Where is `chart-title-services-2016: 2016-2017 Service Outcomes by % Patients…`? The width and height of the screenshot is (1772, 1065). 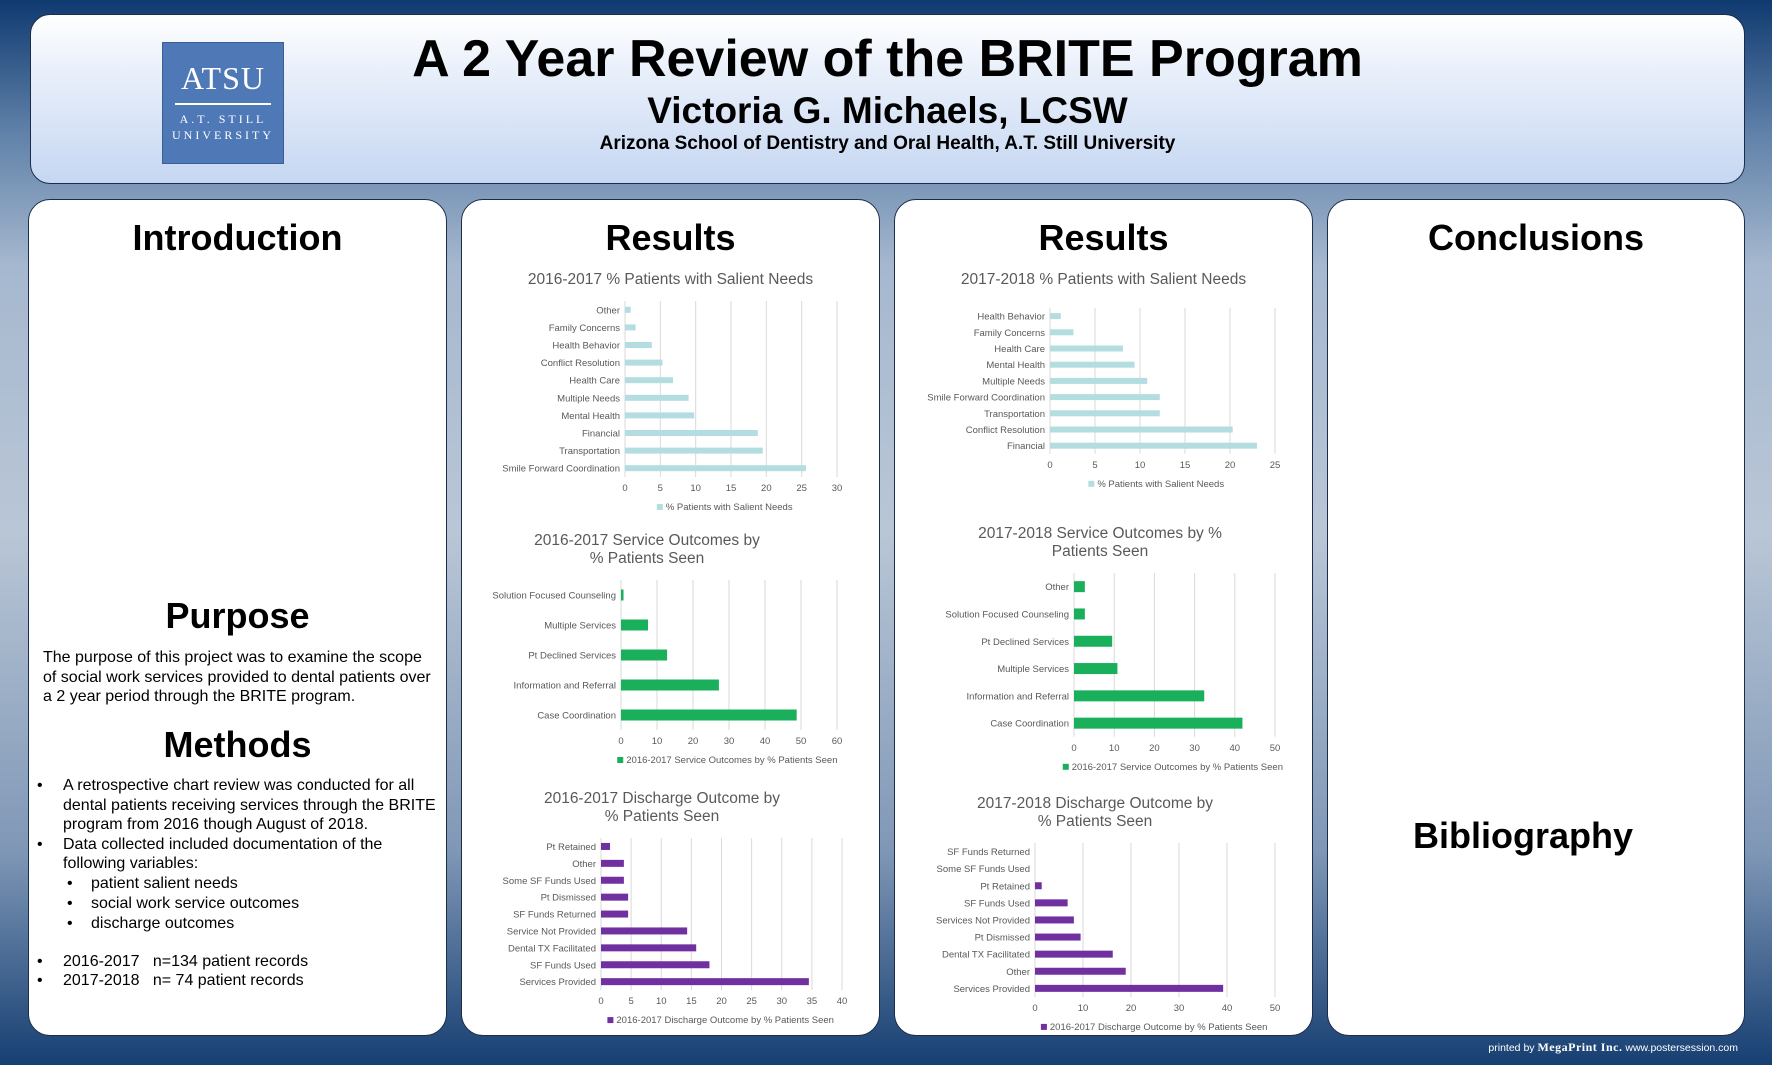 chart-title-services-2016: 2016-2017 Service Outcomes by % Patients… is located at coordinates (647, 549).